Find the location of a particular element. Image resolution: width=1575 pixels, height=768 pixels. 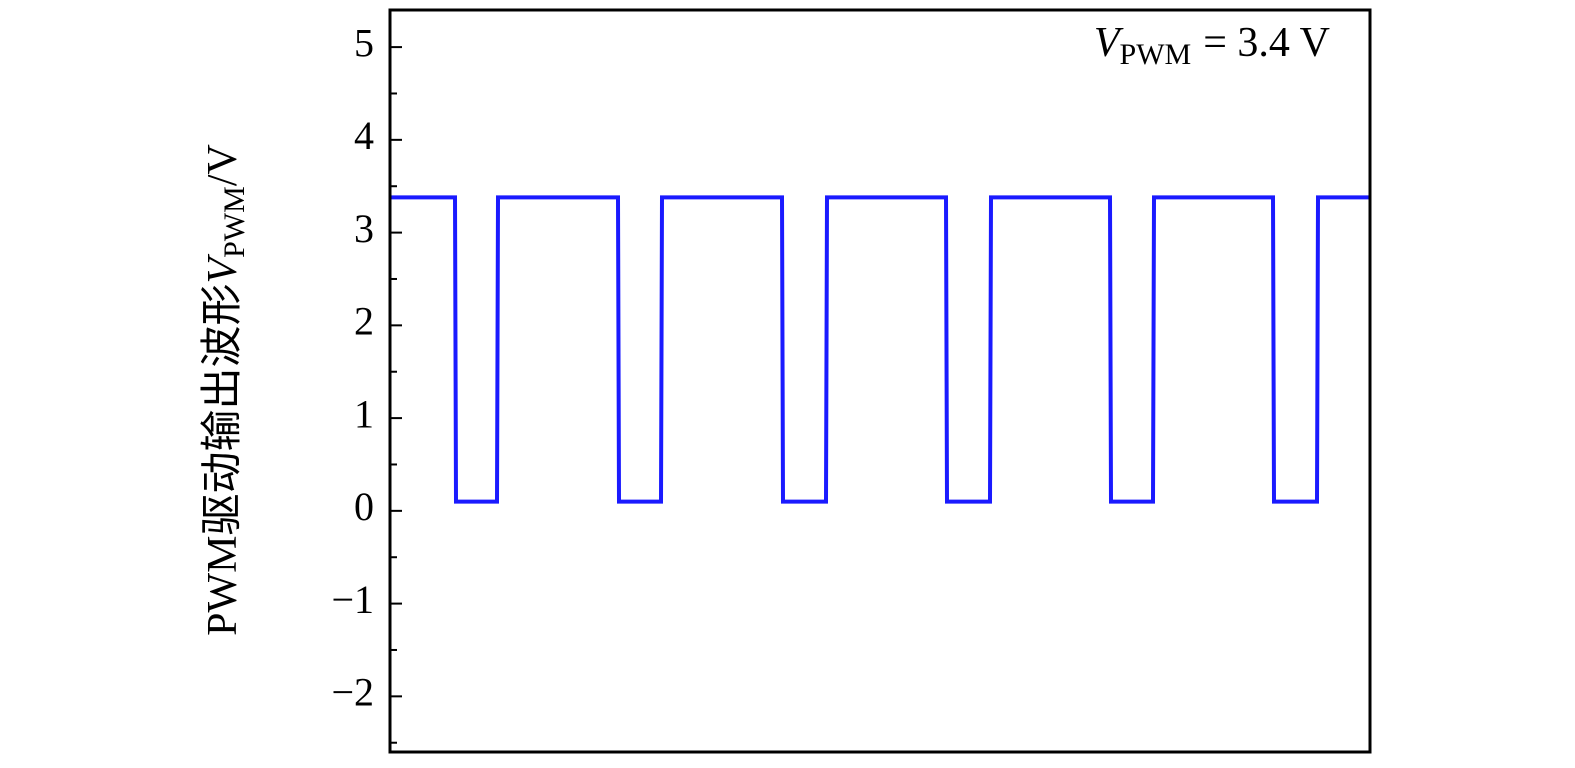

annotation-text: = 3.4 V is located at coordinates (1266, 43).